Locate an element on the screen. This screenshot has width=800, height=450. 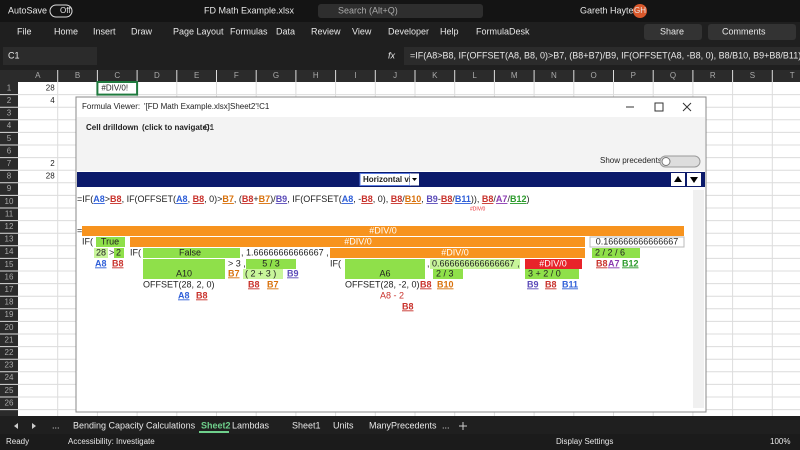
autosave-toggle is located at coordinates (61, 11).